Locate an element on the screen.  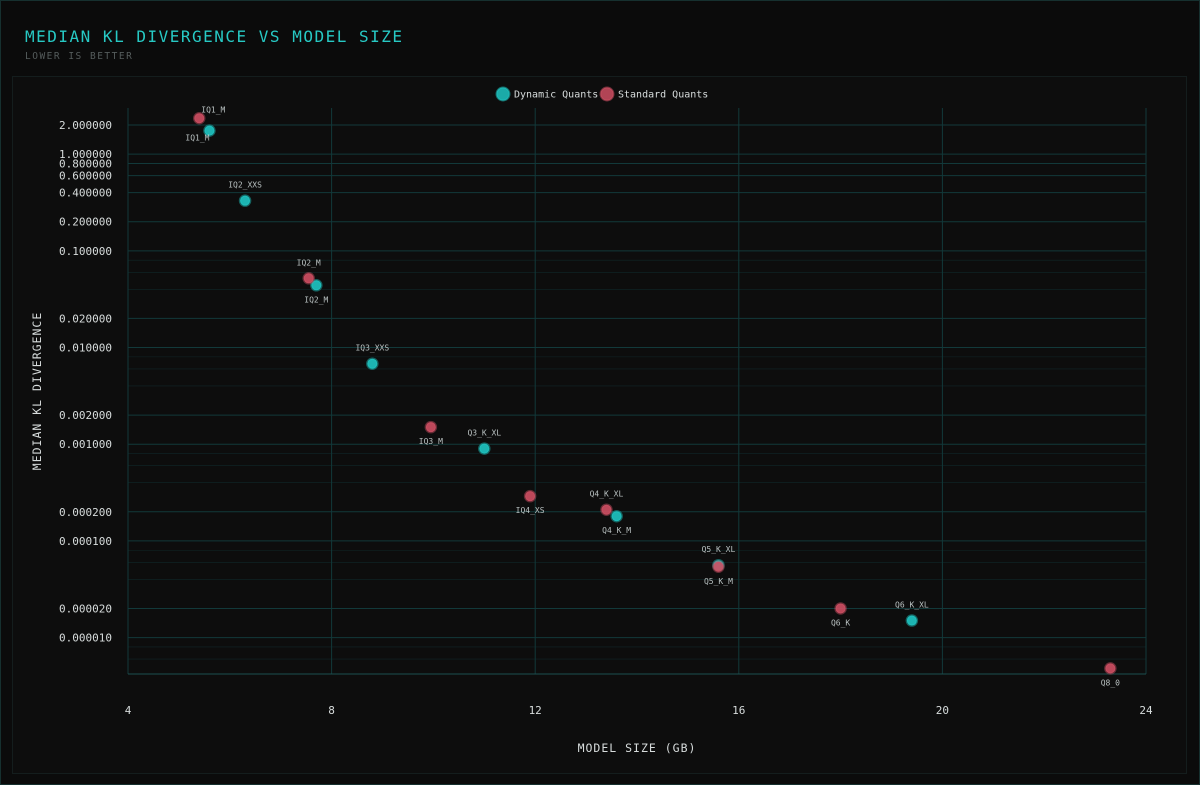
point-label: Q3_K_XL is located at coordinates (484, 433).